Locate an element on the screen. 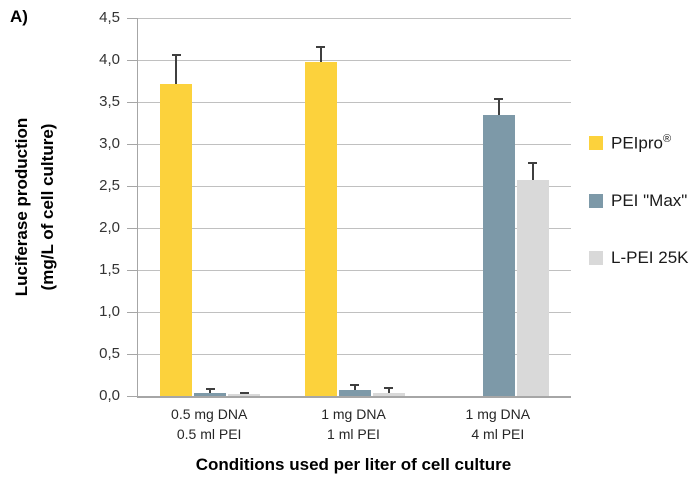 This screenshot has height=489, width=700. y-tick-label: 2,0 is located at coordinates (109, 227).